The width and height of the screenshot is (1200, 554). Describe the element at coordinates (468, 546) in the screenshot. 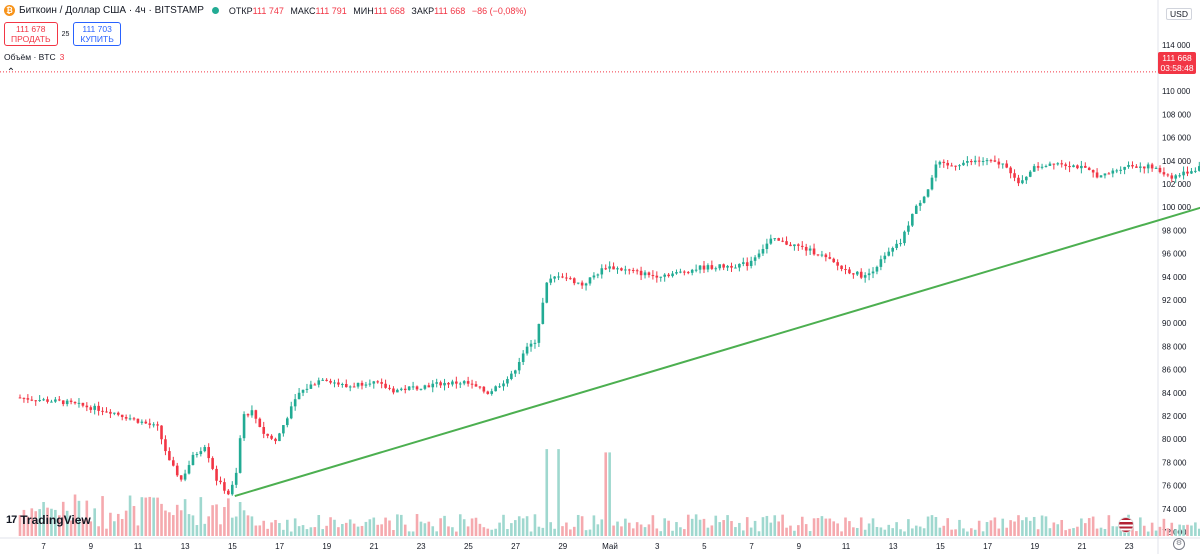

I see `x-tick-label: 25` at that location.